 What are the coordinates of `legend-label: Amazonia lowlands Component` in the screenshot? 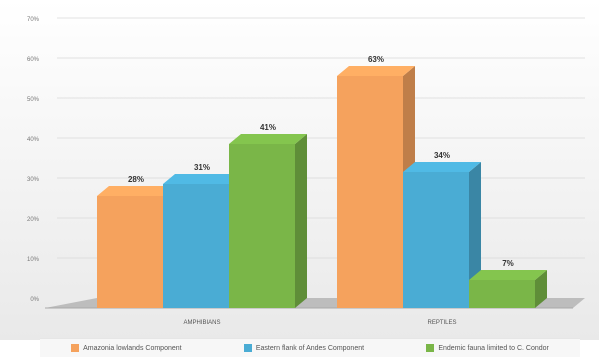 It's located at (132, 348).